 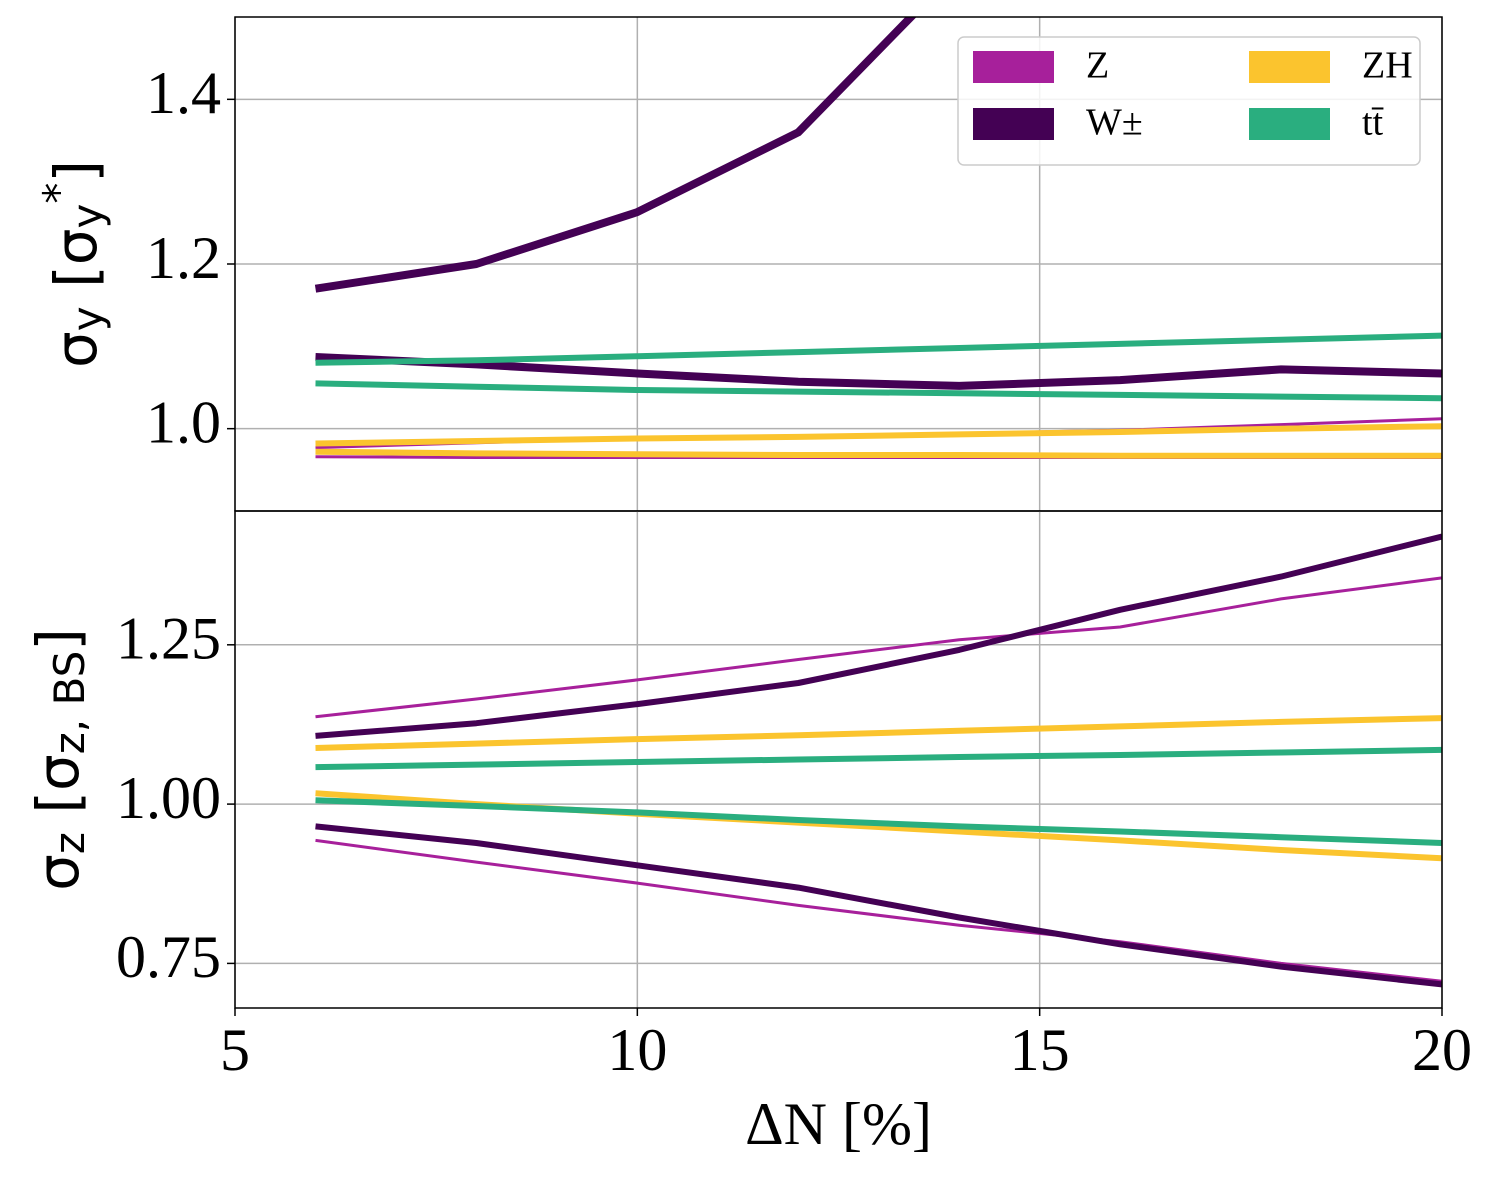 I want to click on y-axis-label: σz [σz, BS], so click(x=59, y=759).